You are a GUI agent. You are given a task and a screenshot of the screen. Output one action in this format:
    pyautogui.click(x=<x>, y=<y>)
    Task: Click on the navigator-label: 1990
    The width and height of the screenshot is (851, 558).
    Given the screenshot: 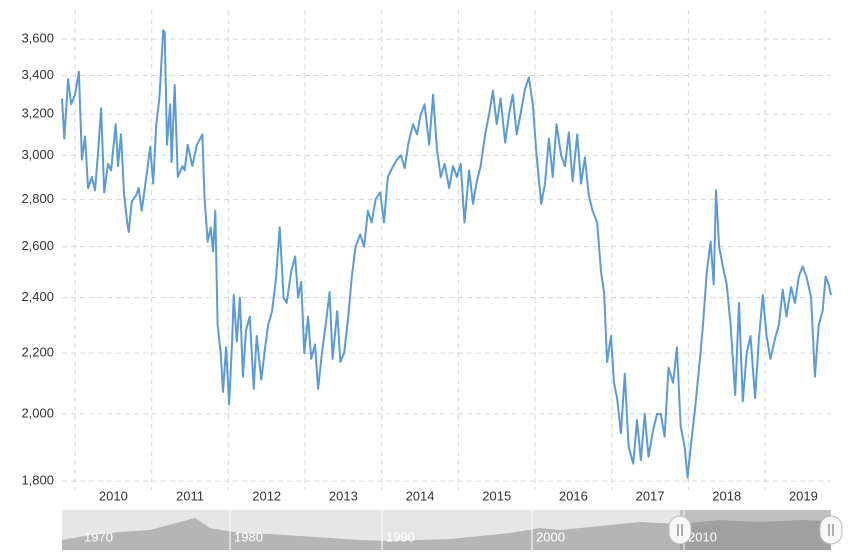 What is the action you would take?
    pyautogui.click(x=400, y=536)
    